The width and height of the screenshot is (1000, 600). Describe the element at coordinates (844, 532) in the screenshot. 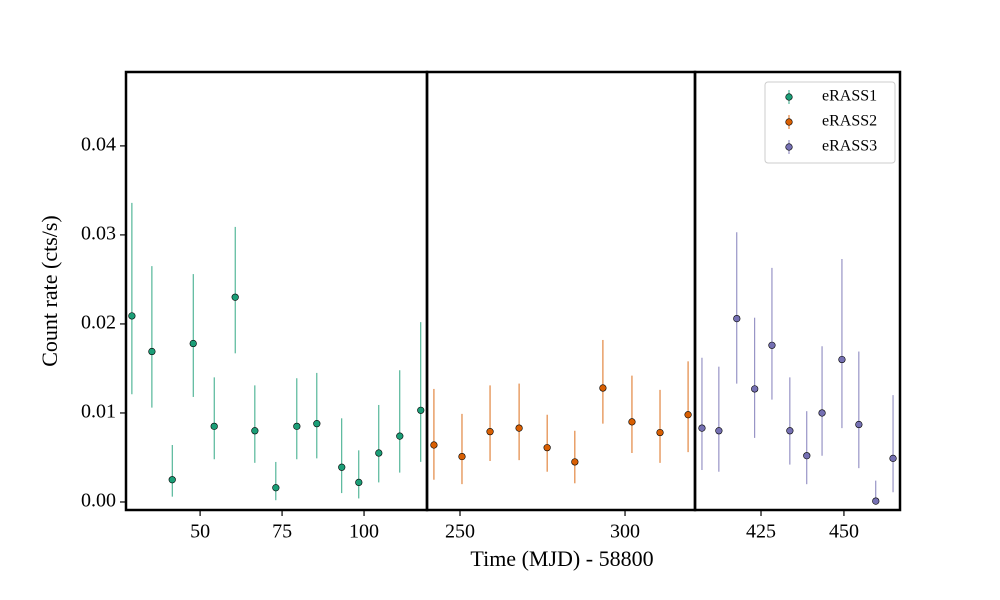

I see `x-tick-label: 450` at that location.